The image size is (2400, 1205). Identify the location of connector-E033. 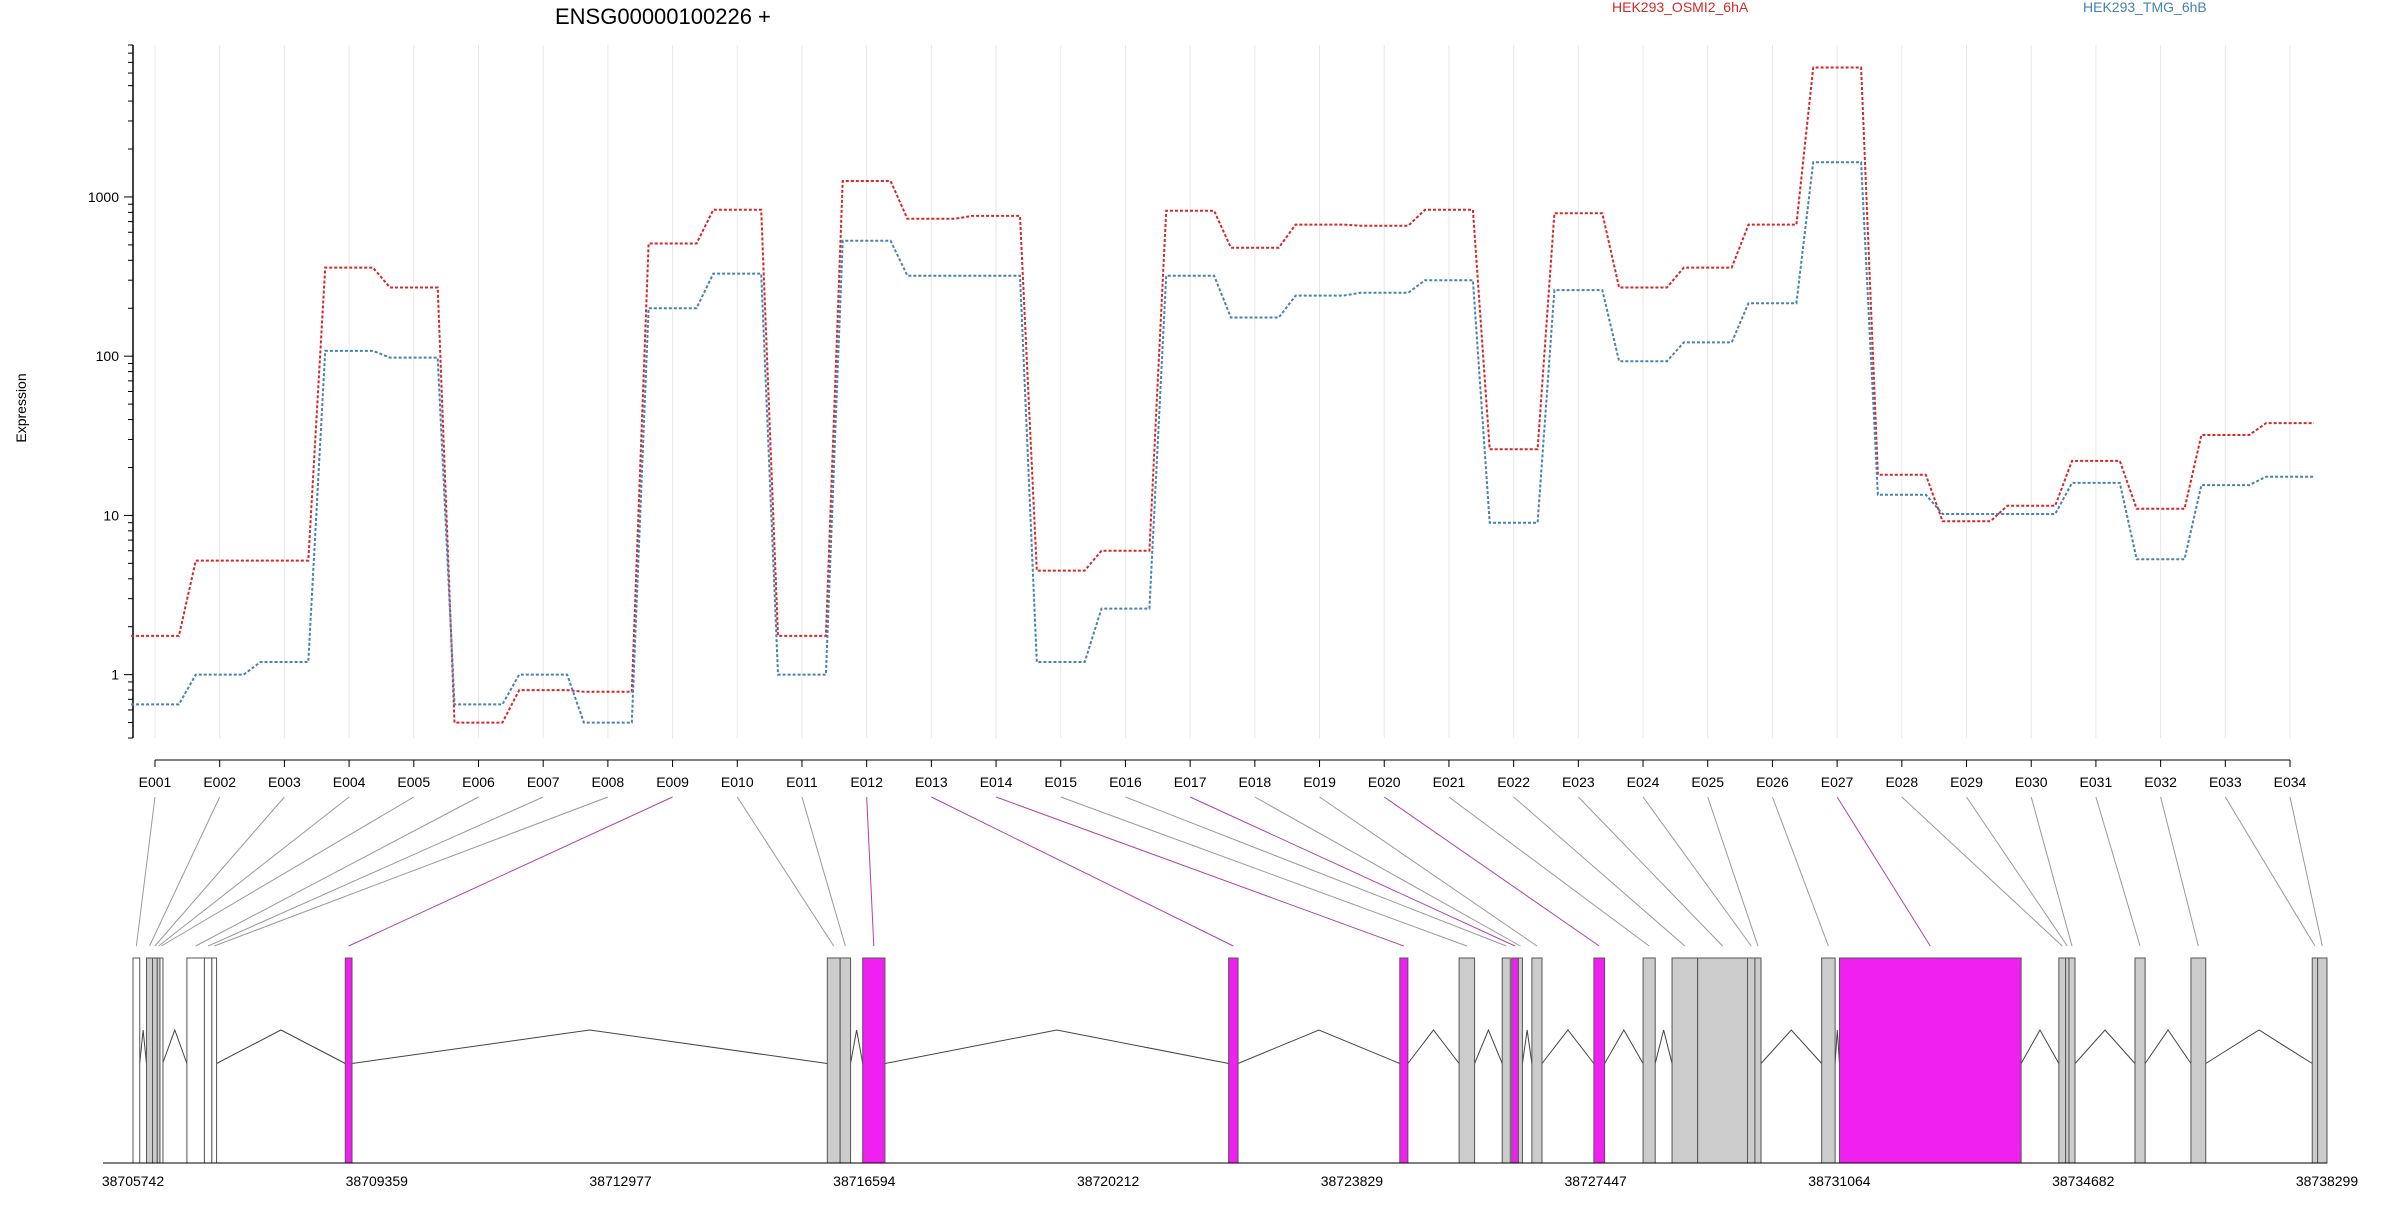
(2270, 871).